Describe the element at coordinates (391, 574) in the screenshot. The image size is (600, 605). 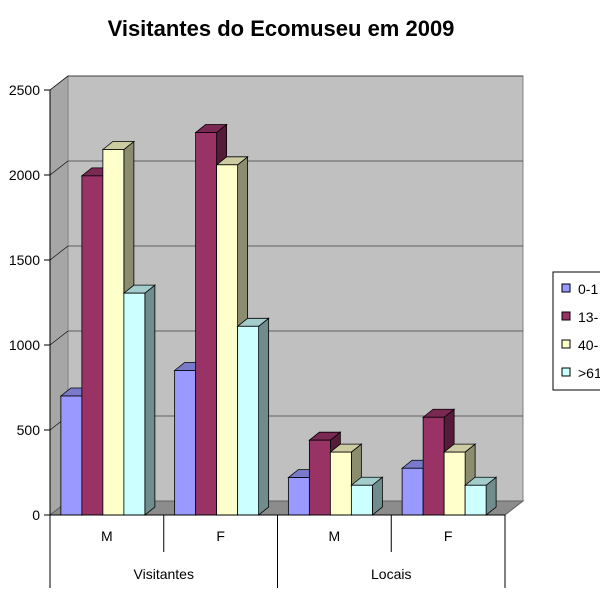
I see `x-group-label: Locais` at that location.